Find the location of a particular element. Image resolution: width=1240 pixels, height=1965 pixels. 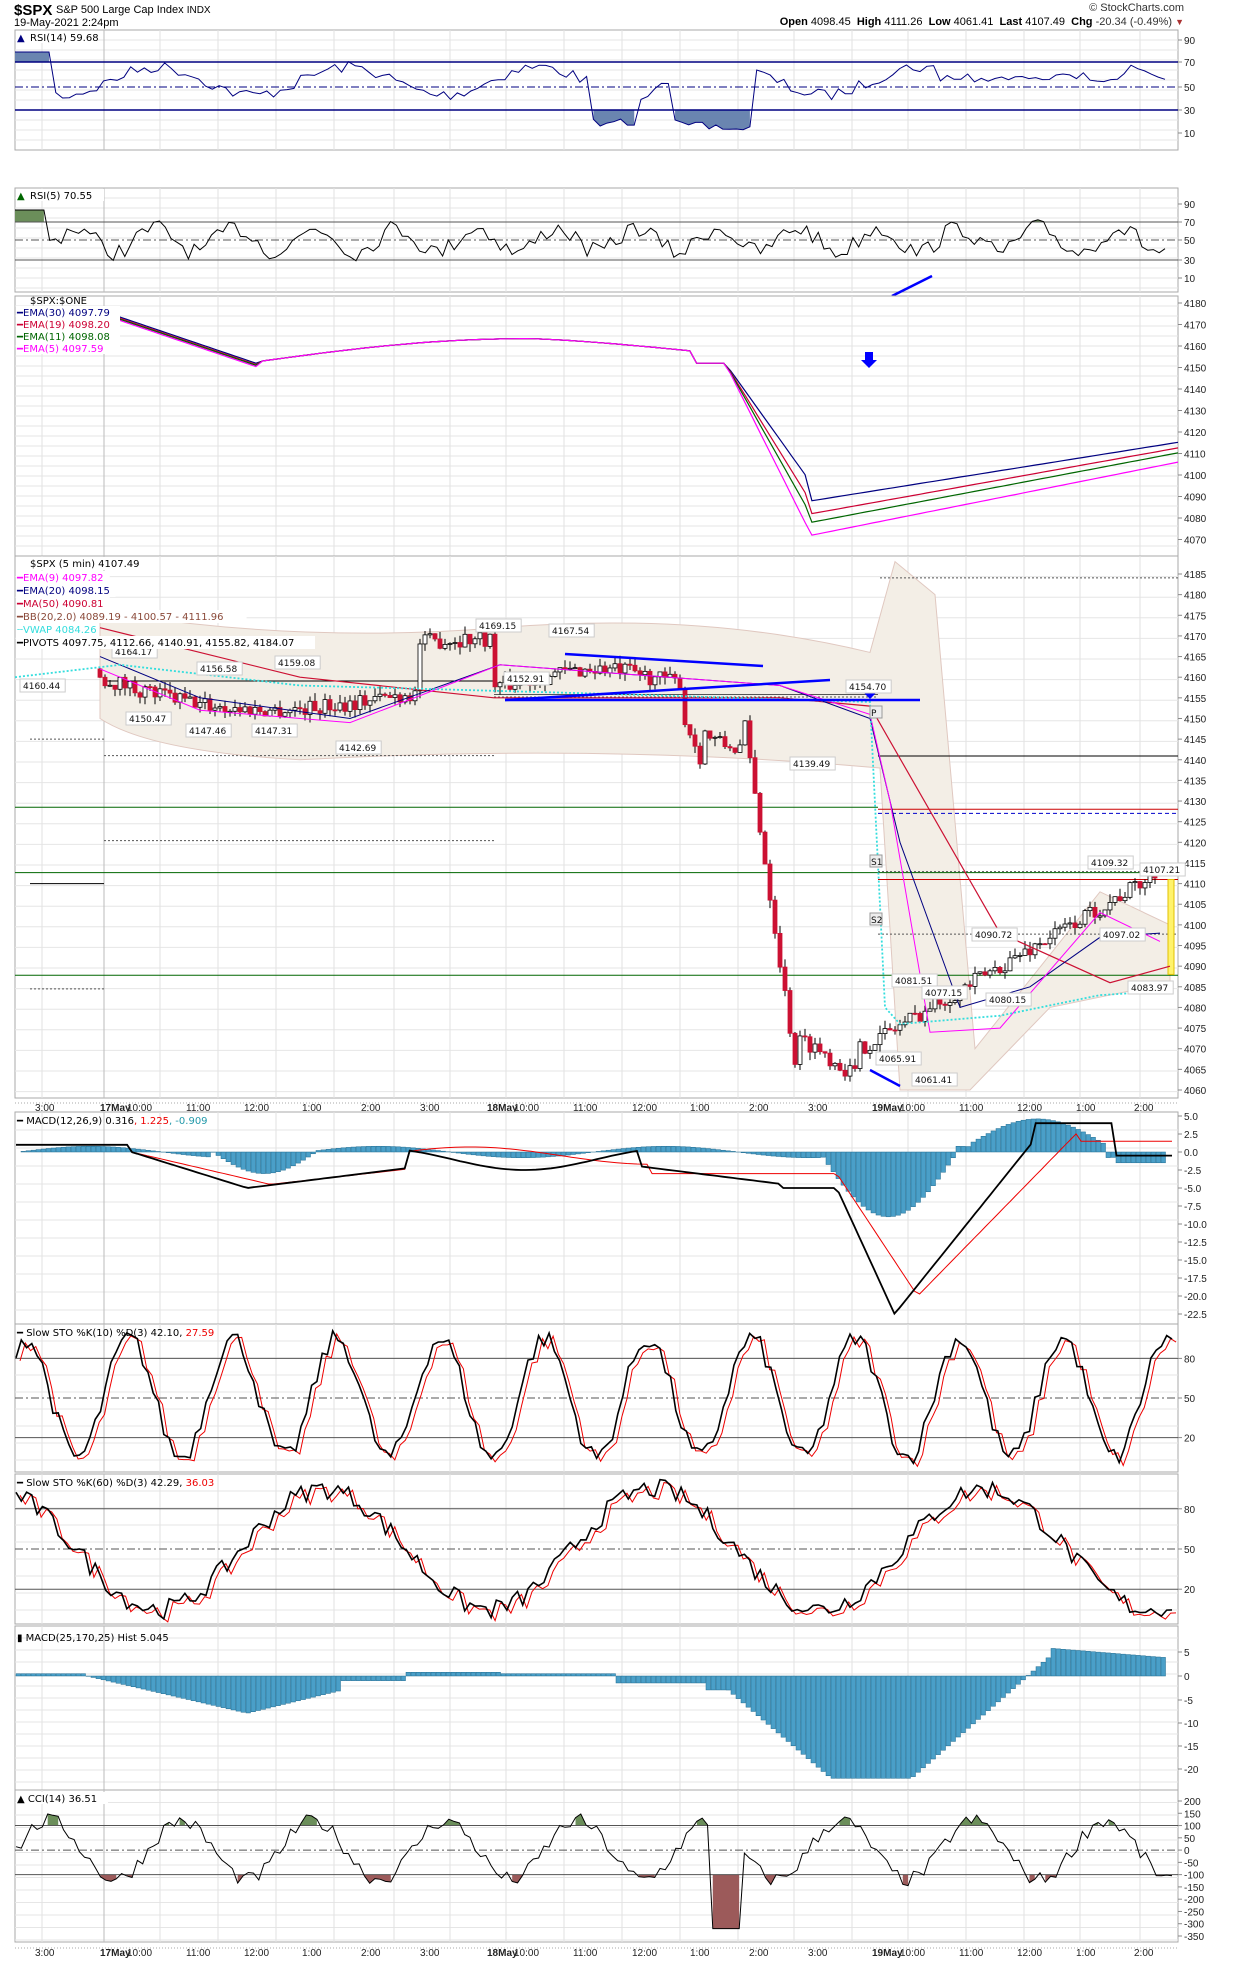

price-annotation: 4081.51 is located at coordinates (913, 982).